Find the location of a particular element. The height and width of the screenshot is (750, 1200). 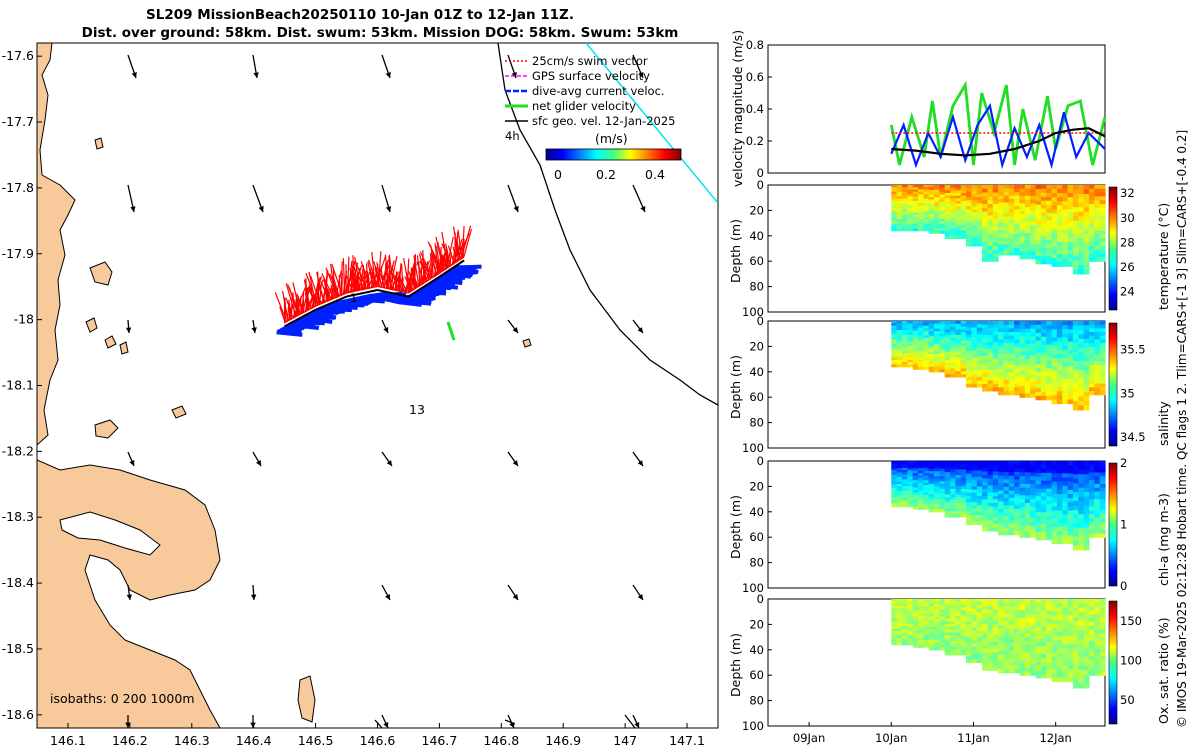

temperature-colorbar is located at coordinates (1113, 248).